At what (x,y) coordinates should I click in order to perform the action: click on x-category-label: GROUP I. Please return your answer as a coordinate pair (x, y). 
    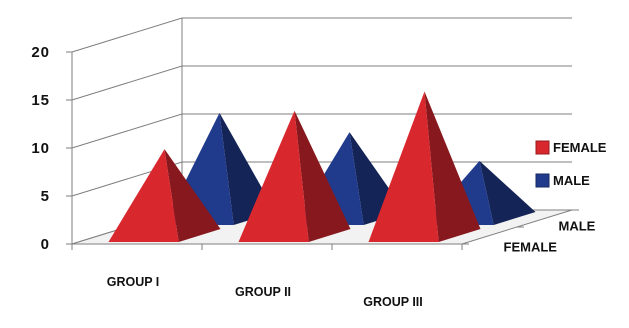
    Looking at the image, I should click on (133, 282).